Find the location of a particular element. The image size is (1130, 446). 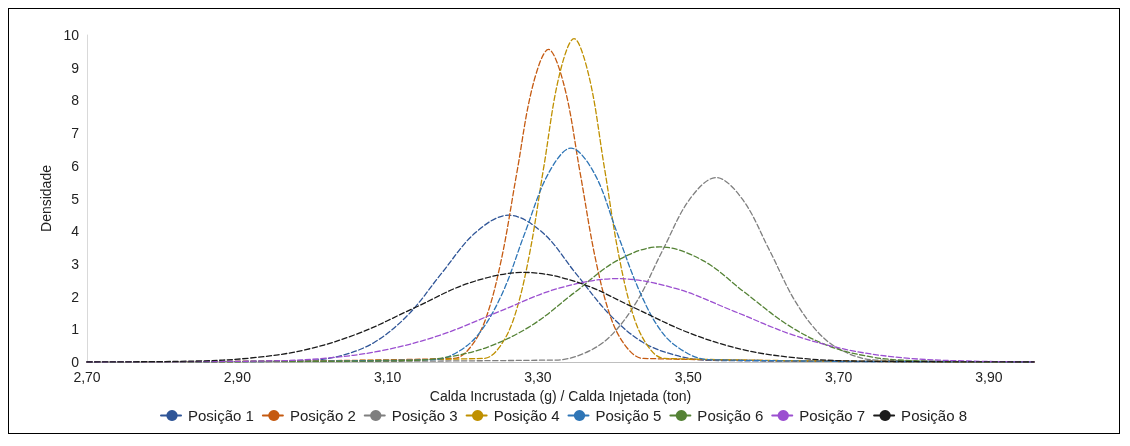

x-tick-label: 3,10 is located at coordinates (388, 377).